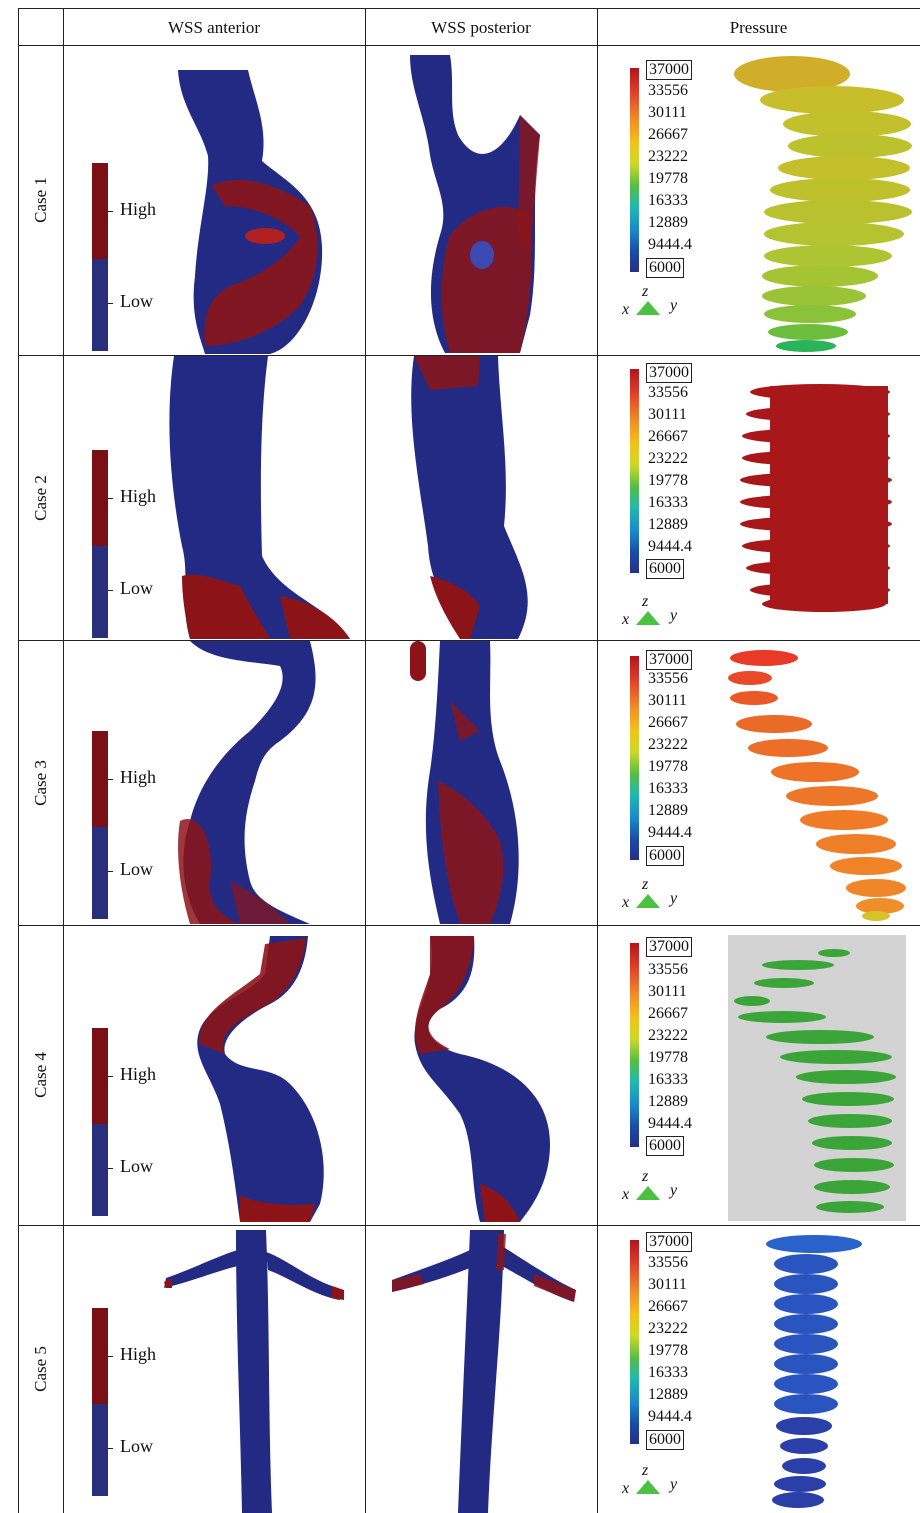 The width and height of the screenshot is (920, 1513). I want to click on header-wss-posterior: WSS posterior, so click(481, 27).